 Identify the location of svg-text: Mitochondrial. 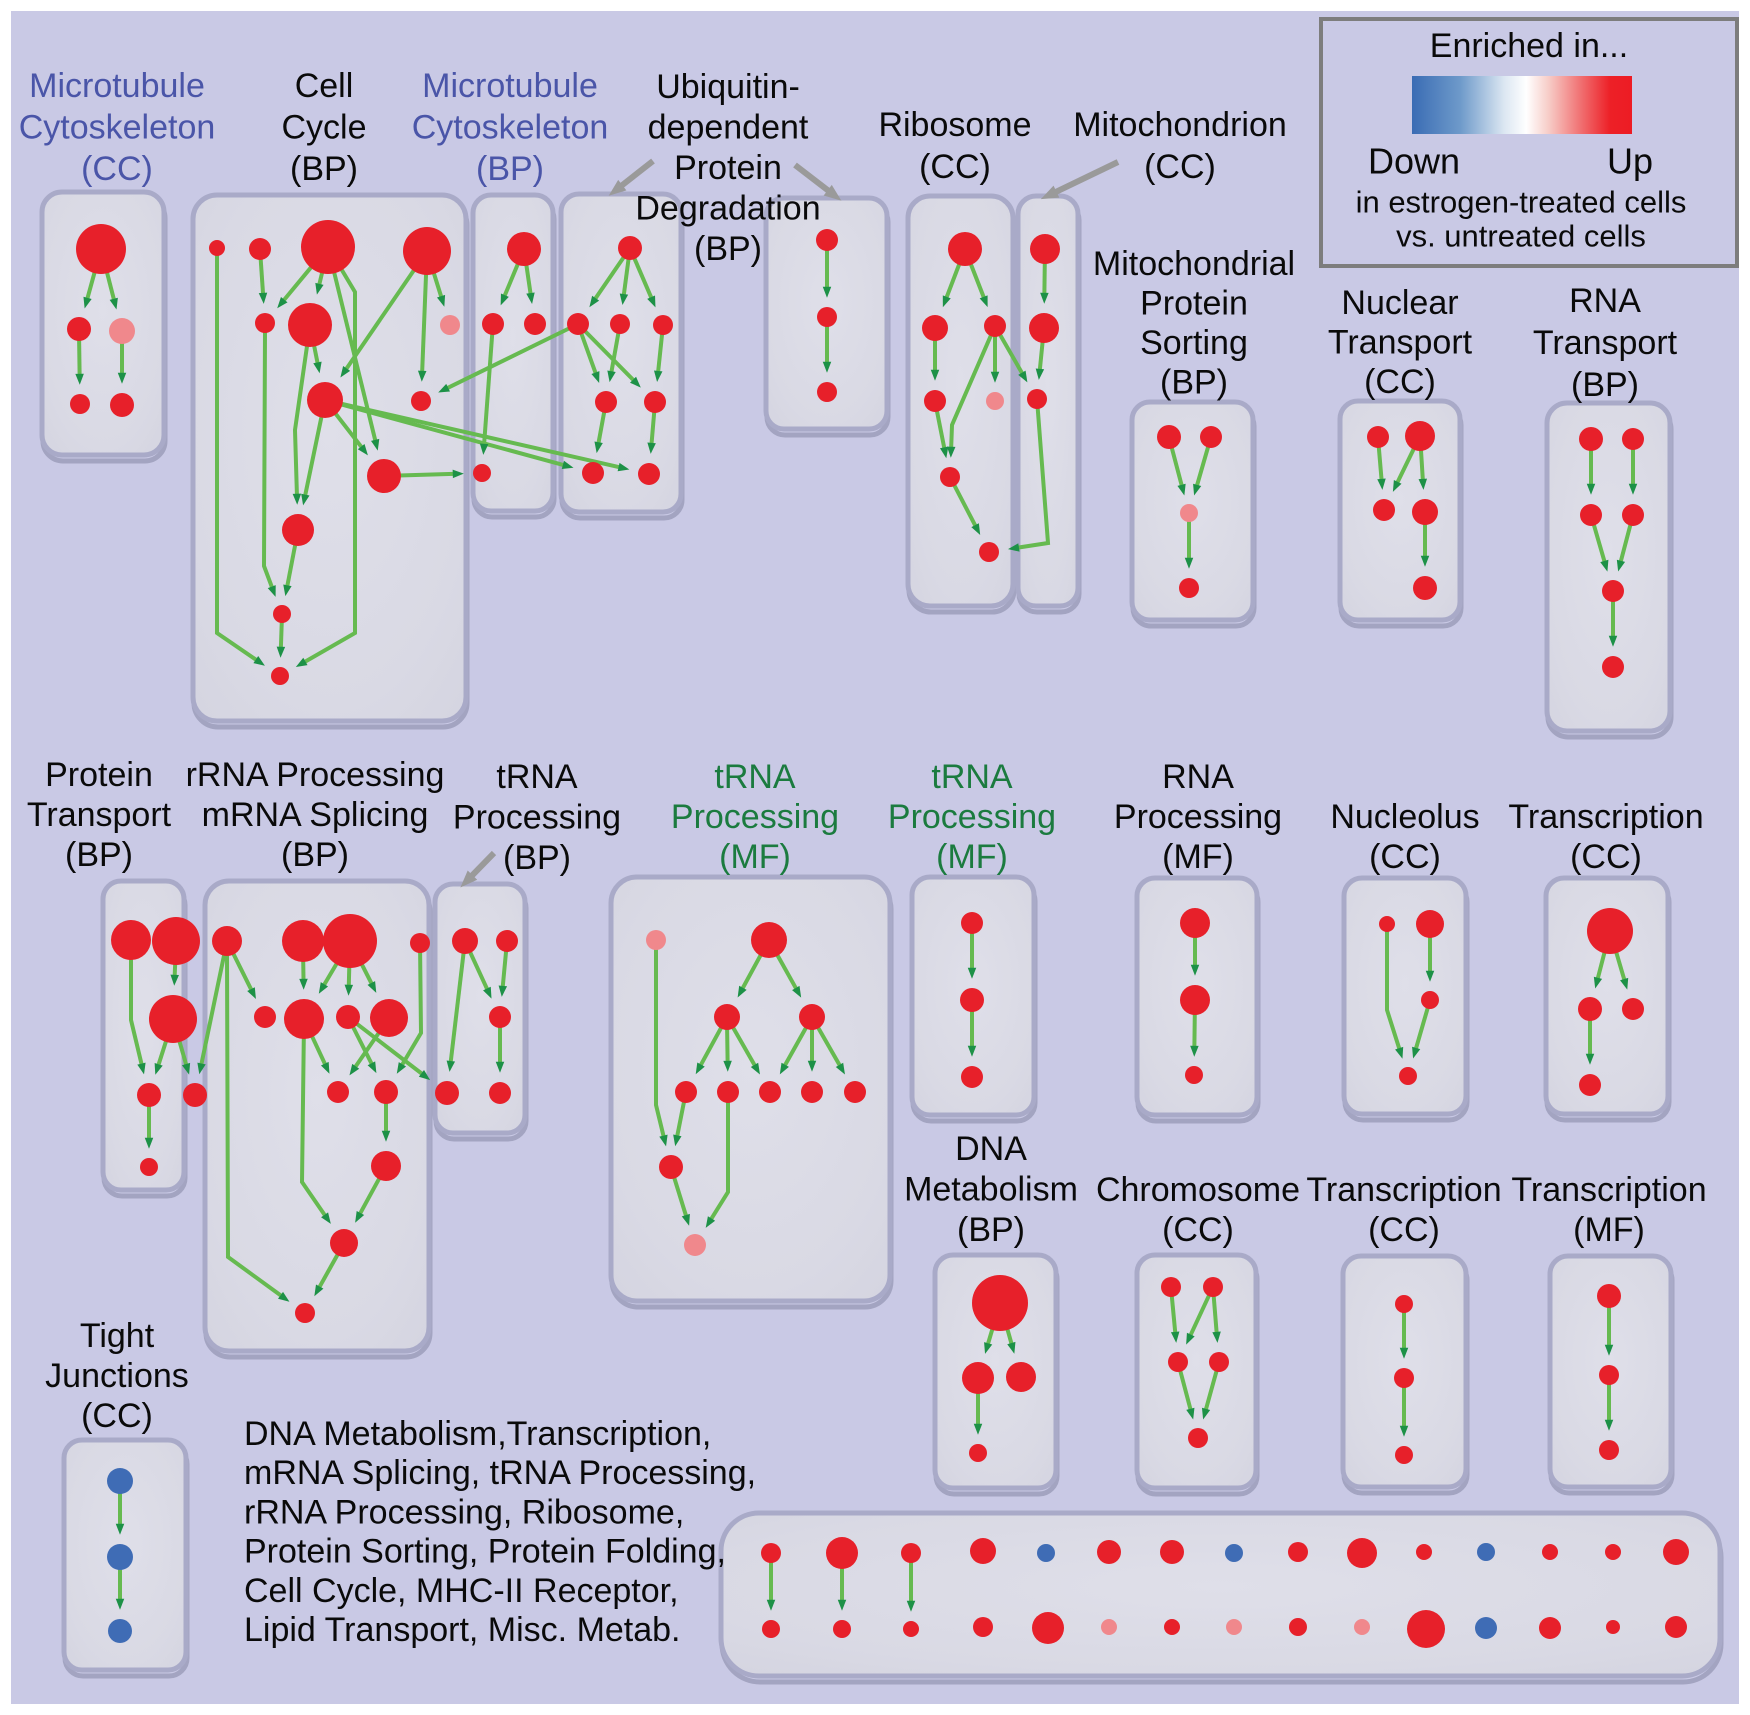
(1194, 264).